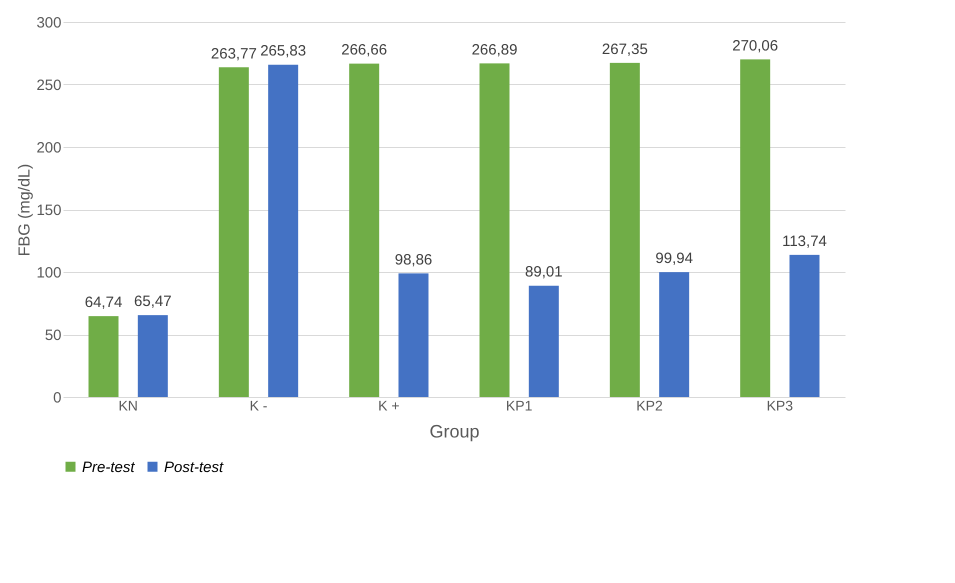 This screenshot has height=583, width=955. I want to click on y-tick-label: 150, so click(49, 210).